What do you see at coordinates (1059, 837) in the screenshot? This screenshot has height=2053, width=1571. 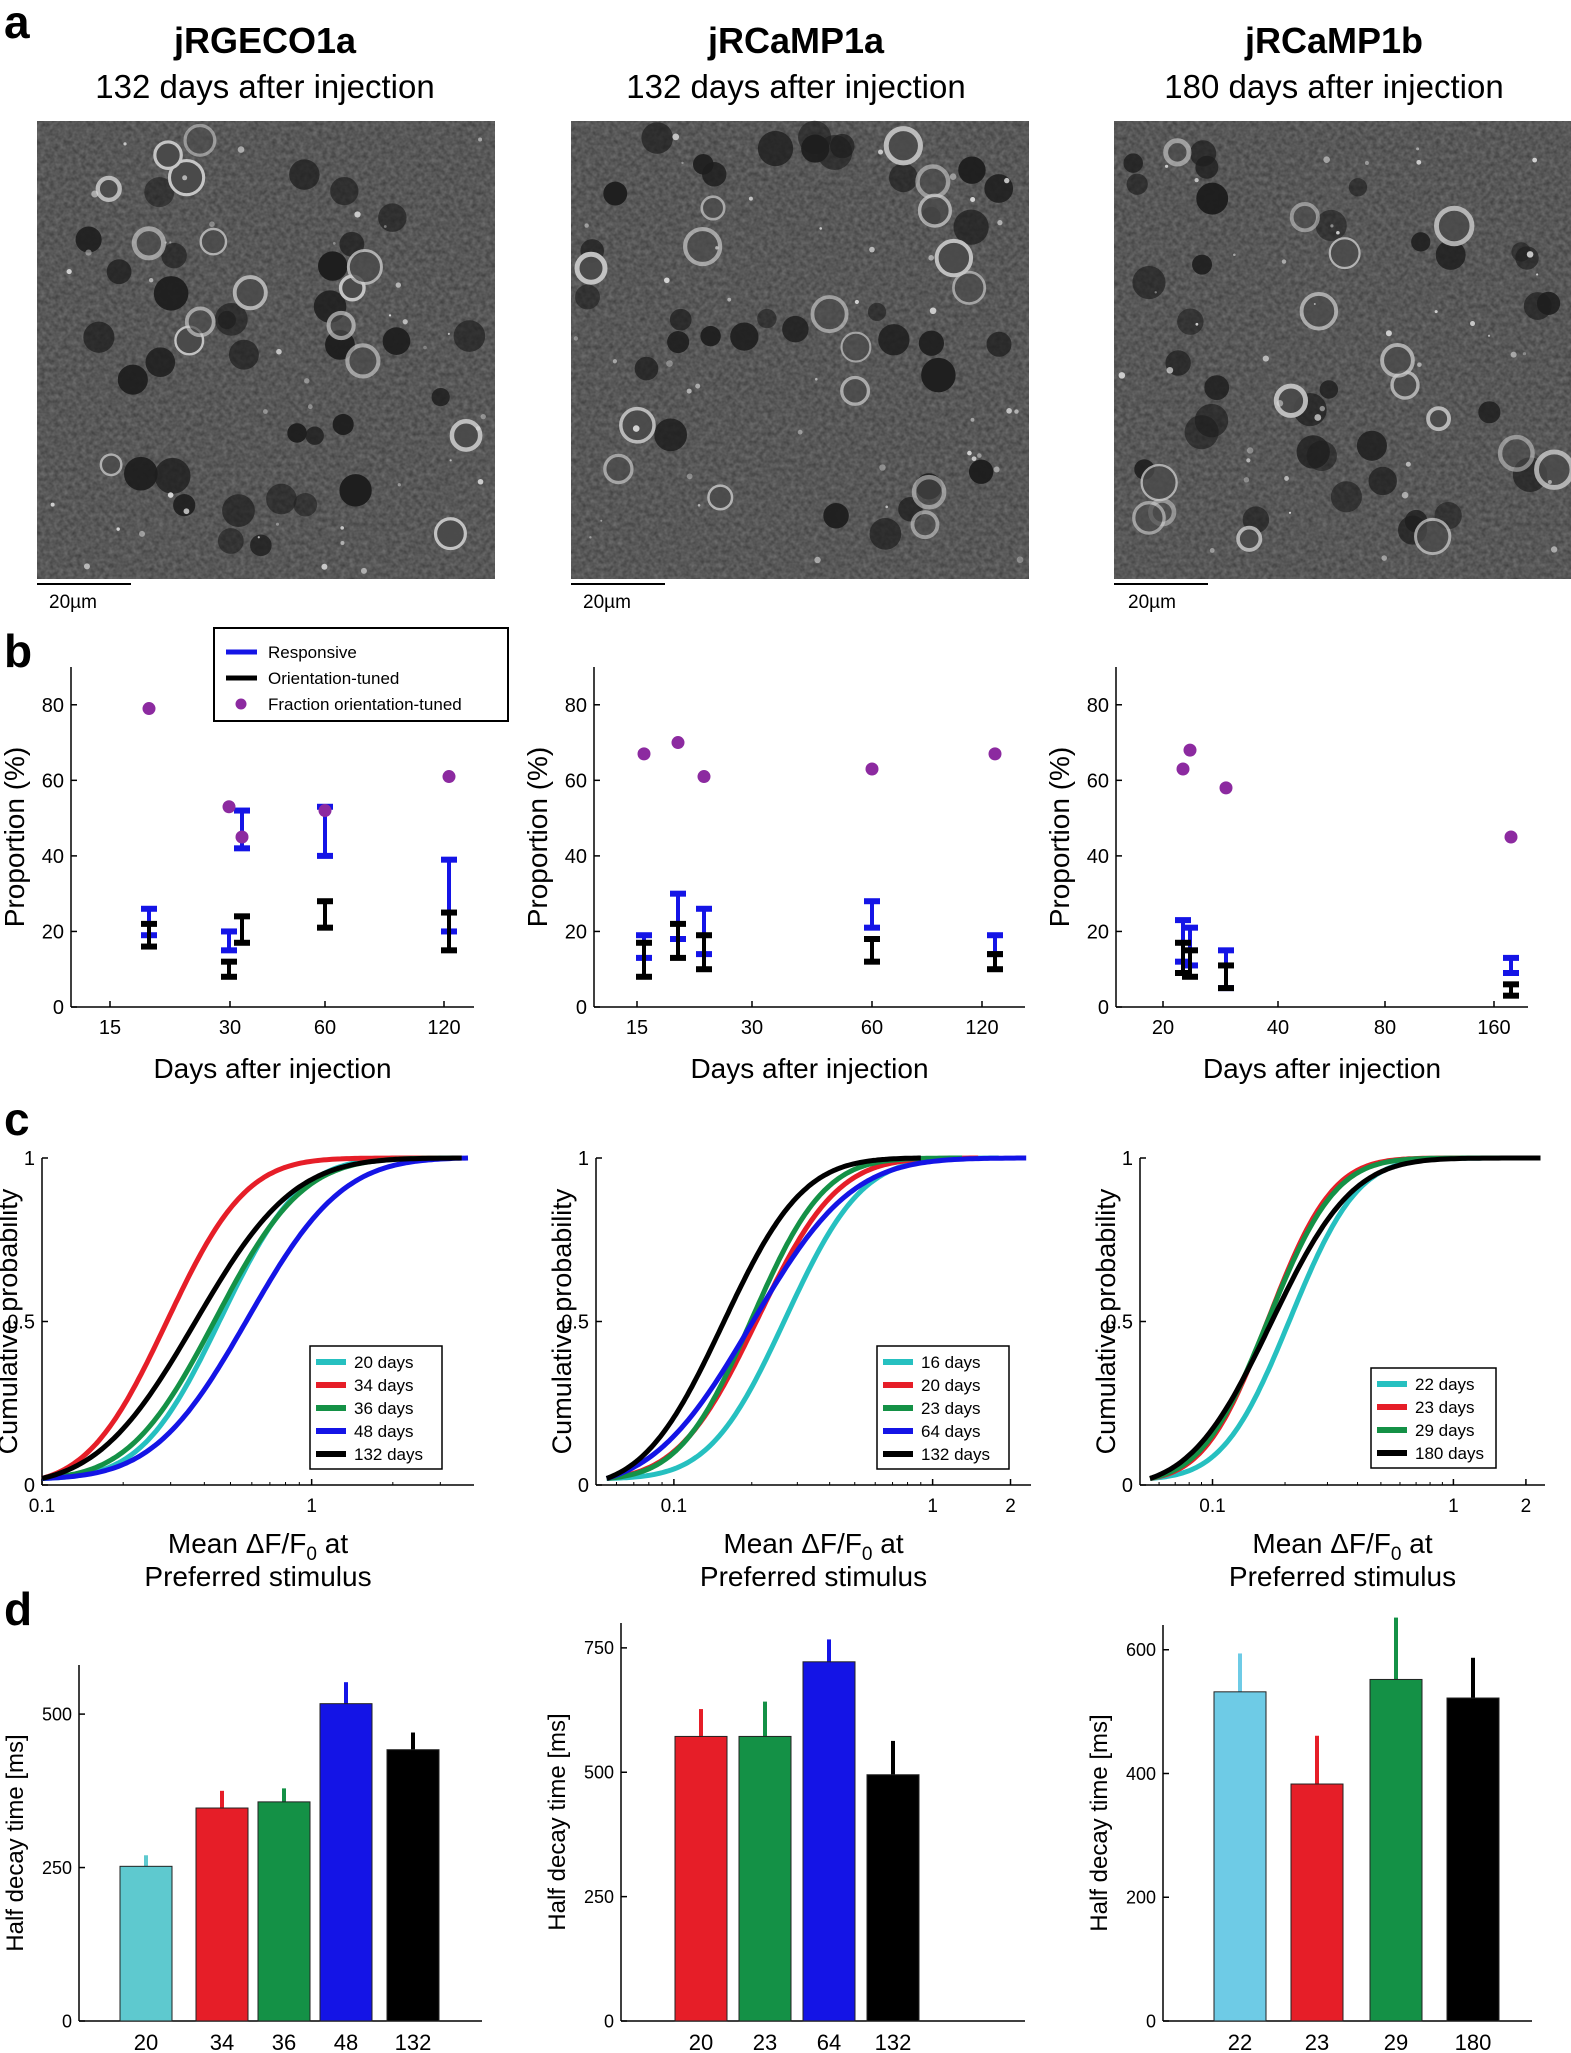 I see `proportion-chart-3-y-label: Proportion (%)` at bounding box center [1059, 837].